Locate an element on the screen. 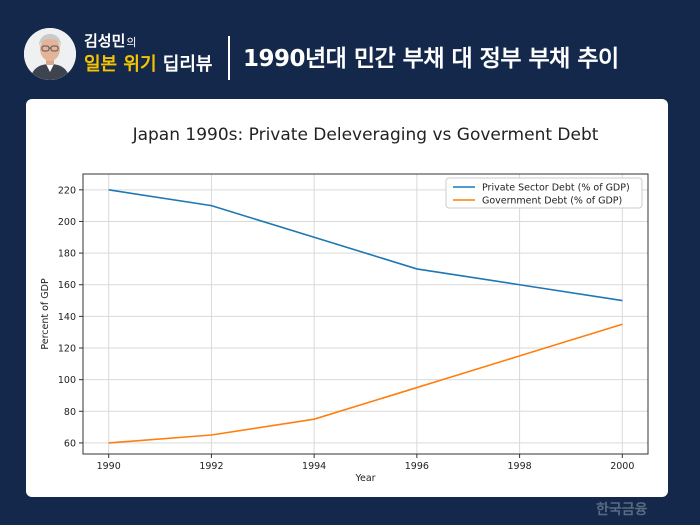 This screenshot has width=700, height=525. episode-title: 1990년대 민간 부채 대 정부 부채 추이 is located at coordinates (431, 59).